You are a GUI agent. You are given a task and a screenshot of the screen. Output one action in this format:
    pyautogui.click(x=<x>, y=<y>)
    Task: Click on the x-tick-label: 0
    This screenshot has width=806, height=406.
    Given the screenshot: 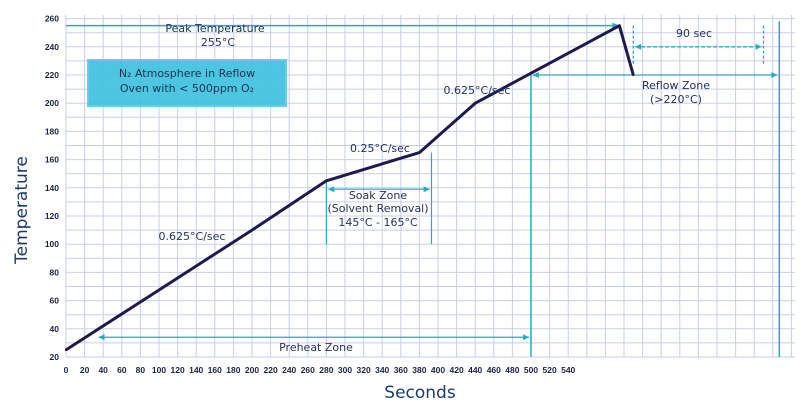 What is the action you would take?
    pyautogui.click(x=66, y=370)
    